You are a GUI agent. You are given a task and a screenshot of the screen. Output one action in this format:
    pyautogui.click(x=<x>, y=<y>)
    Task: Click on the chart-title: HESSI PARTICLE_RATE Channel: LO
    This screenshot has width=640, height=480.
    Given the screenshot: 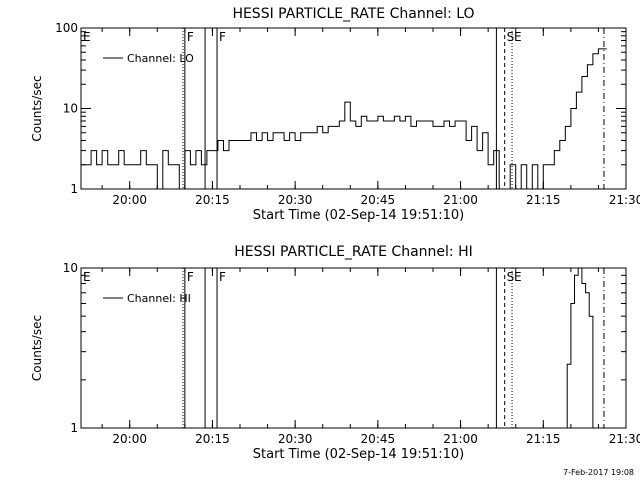 What is the action you would take?
    pyautogui.click(x=353, y=14)
    